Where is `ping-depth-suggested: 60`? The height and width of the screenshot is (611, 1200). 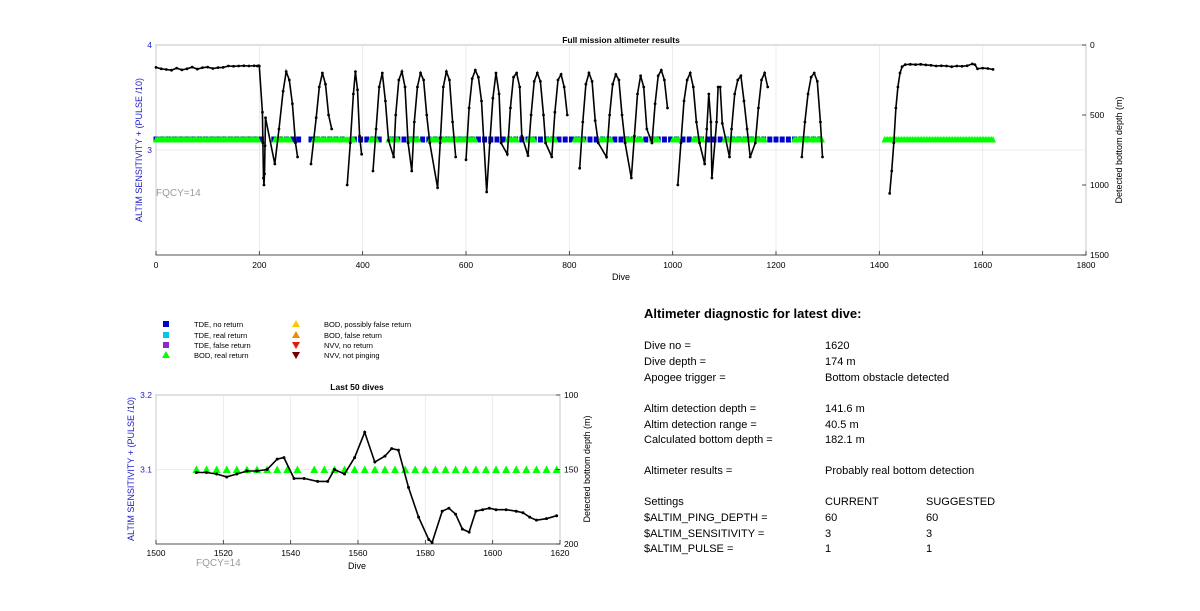
ping-depth-suggested: 60 is located at coordinates (932, 518).